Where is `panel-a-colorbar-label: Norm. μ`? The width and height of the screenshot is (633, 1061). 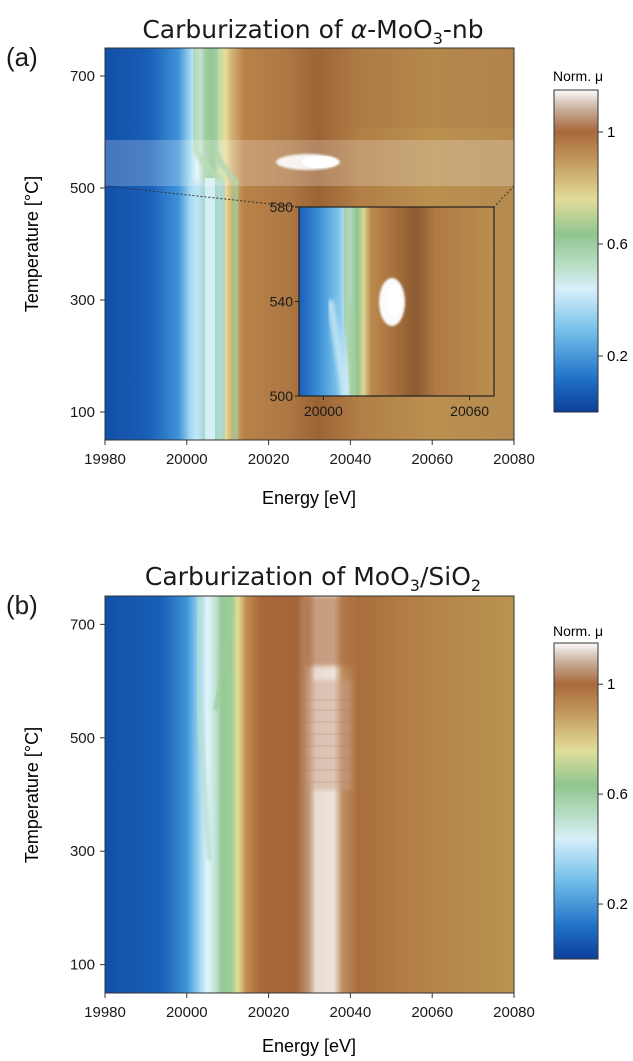 panel-a-colorbar-label: Norm. μ is located at coordinates (578, 76).